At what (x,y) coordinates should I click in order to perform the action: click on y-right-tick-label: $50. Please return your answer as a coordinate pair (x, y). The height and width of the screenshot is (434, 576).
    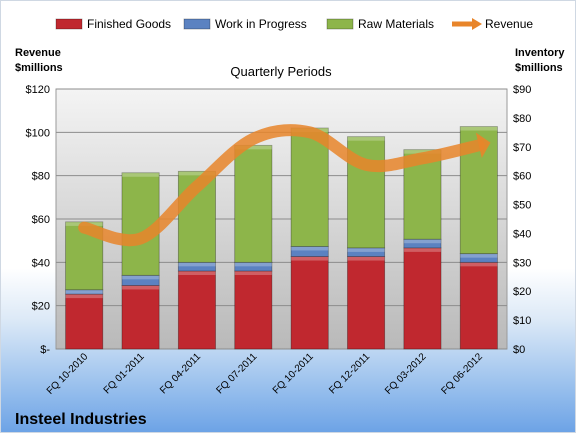
    Looking at the image, I should click on (522, 206).